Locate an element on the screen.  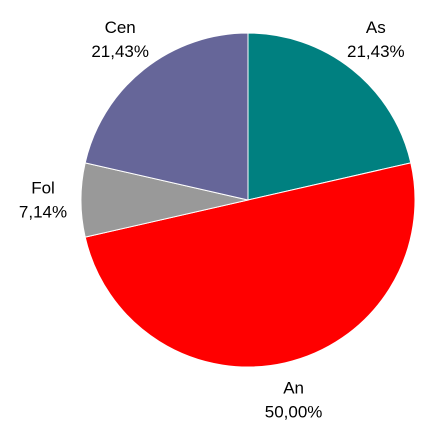
slice-label: An is located at coordinates (293, 387).